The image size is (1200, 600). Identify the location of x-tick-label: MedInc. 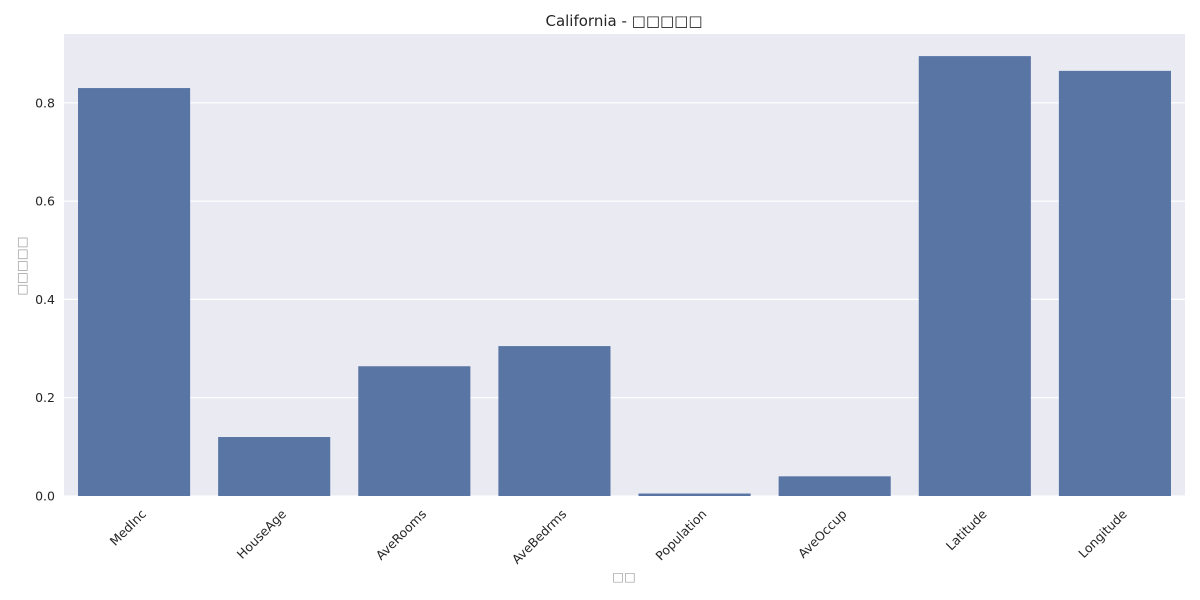
(128, 527).